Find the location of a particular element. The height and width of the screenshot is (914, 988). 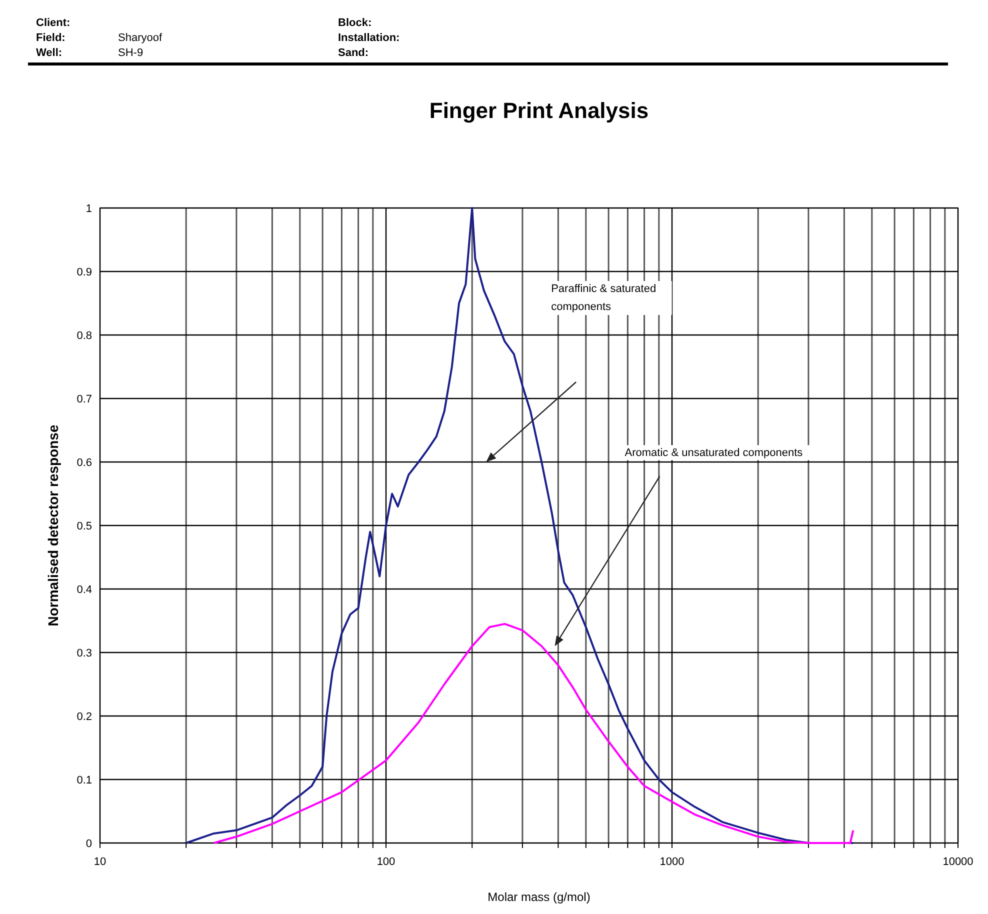

text: Sharyoof is located at coordinates (140, 38).